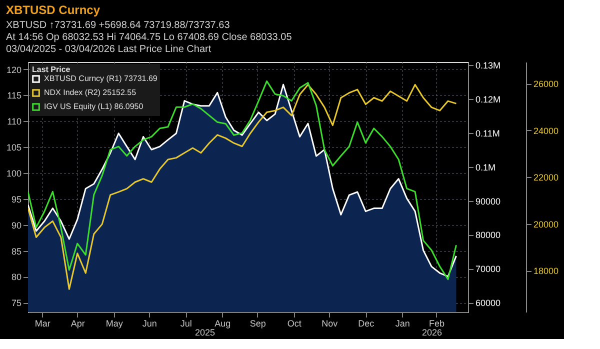  I want to click on y2-tick-label: 0.11M, so click(488, 133).